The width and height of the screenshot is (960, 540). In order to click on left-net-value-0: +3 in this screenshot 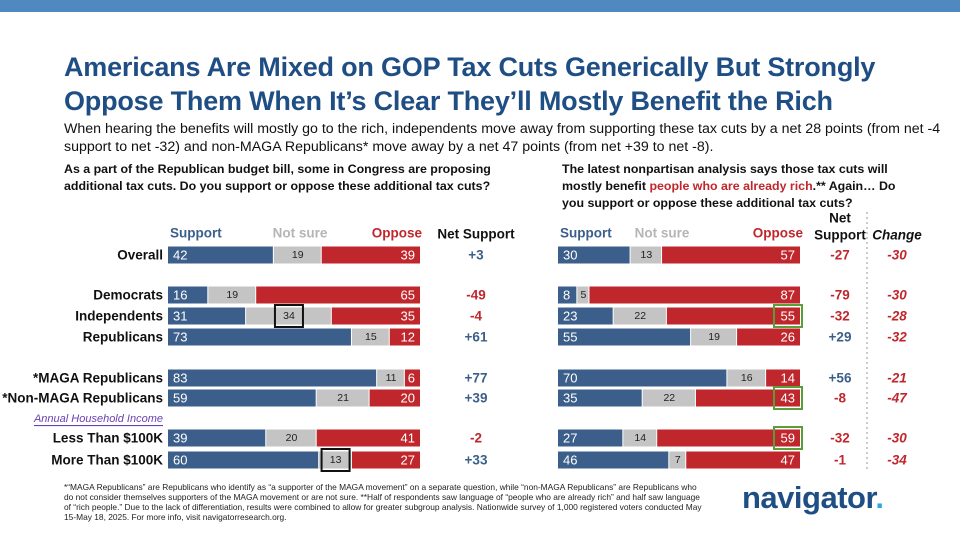, I will do `click(476, 255)`.